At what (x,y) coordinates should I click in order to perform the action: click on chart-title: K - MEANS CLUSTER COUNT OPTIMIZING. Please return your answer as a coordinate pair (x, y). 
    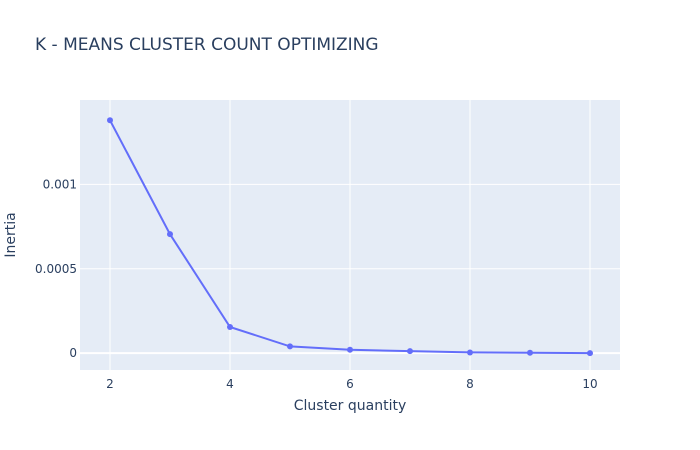
    Looking at the image, I should click on (207, 45).